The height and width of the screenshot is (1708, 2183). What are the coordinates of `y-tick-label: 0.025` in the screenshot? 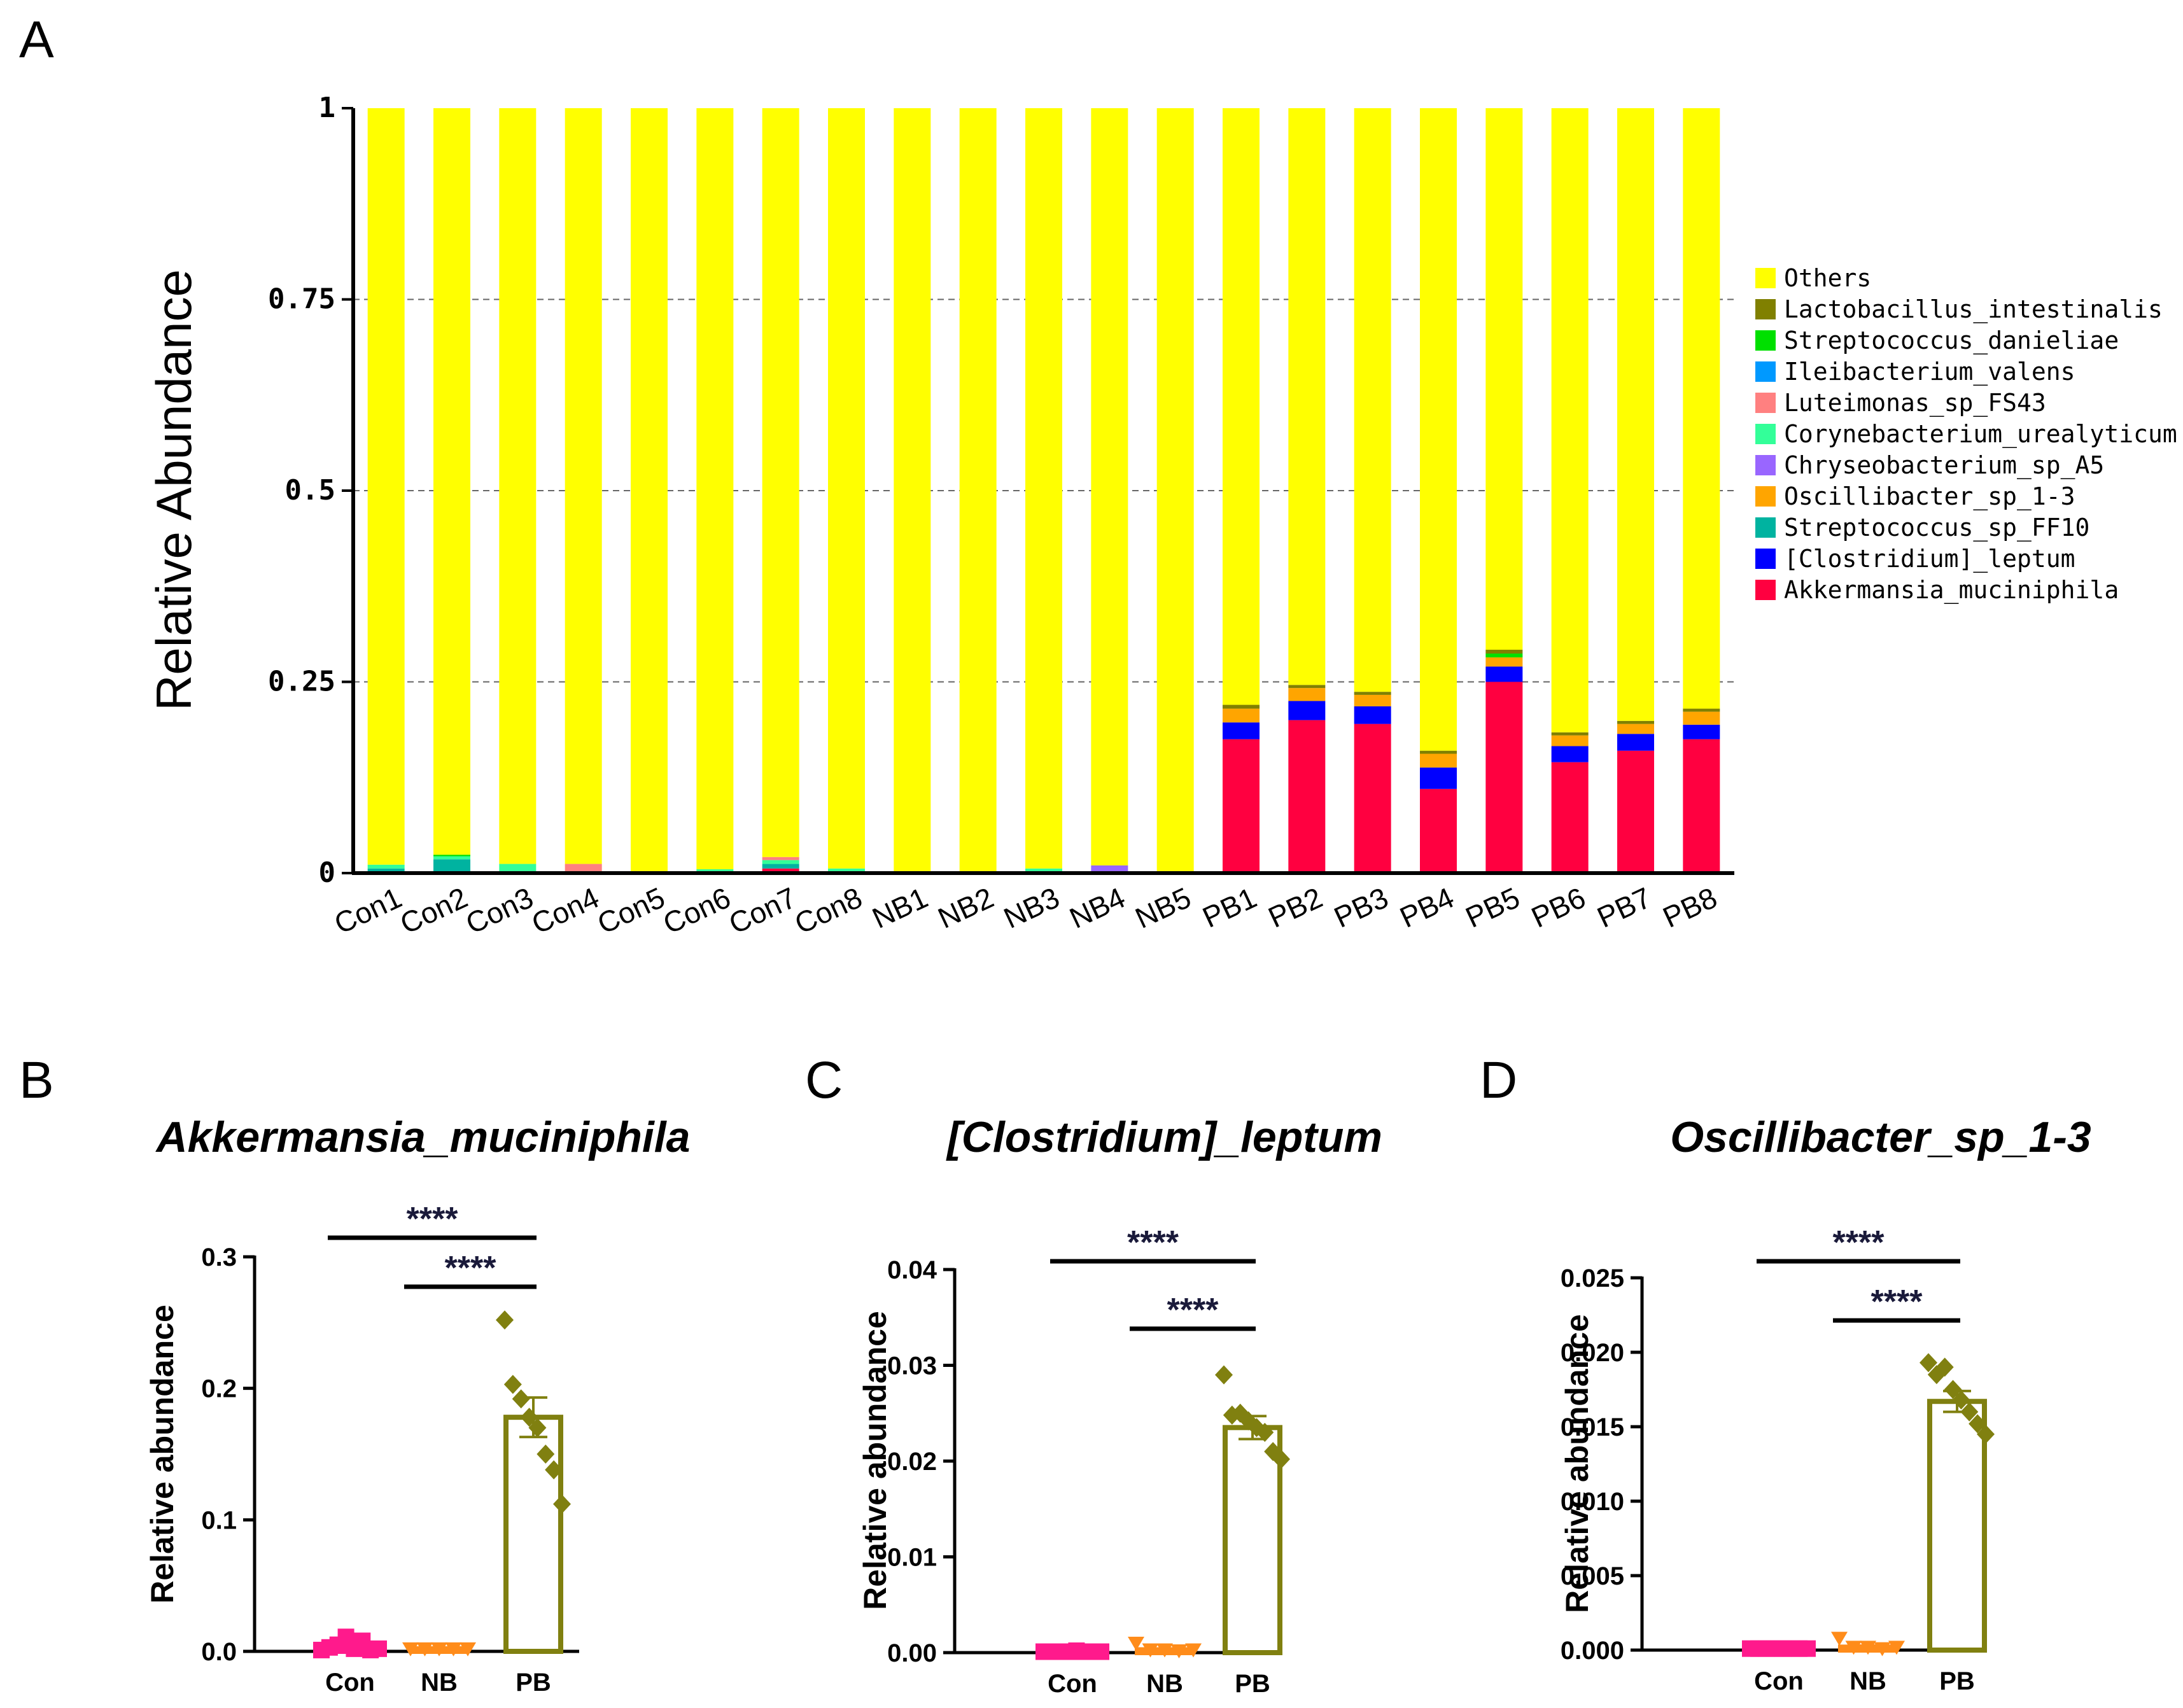 It's located at (1592, 1278).